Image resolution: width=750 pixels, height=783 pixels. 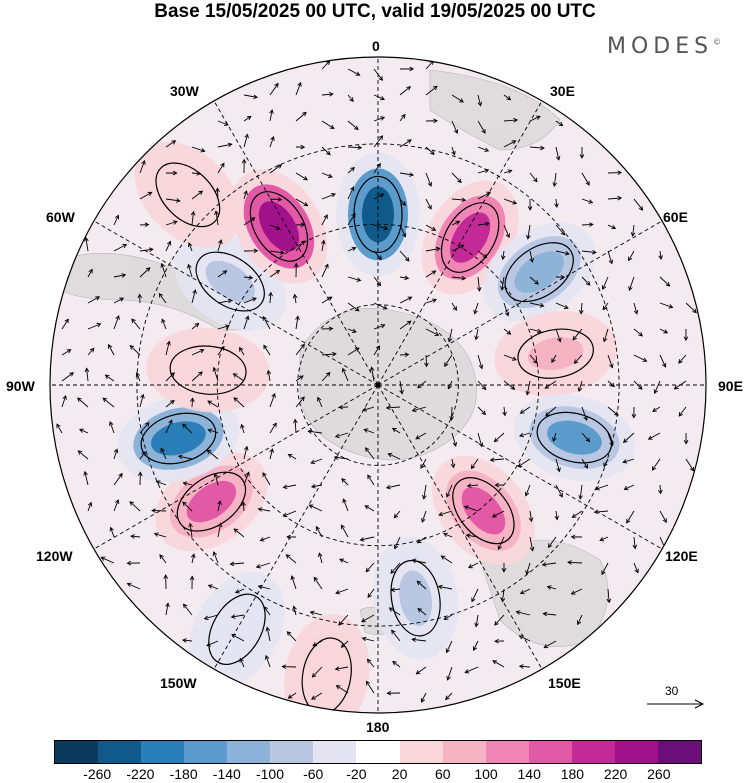 I want to click on anomaly-core, so click(x=279, y=226).